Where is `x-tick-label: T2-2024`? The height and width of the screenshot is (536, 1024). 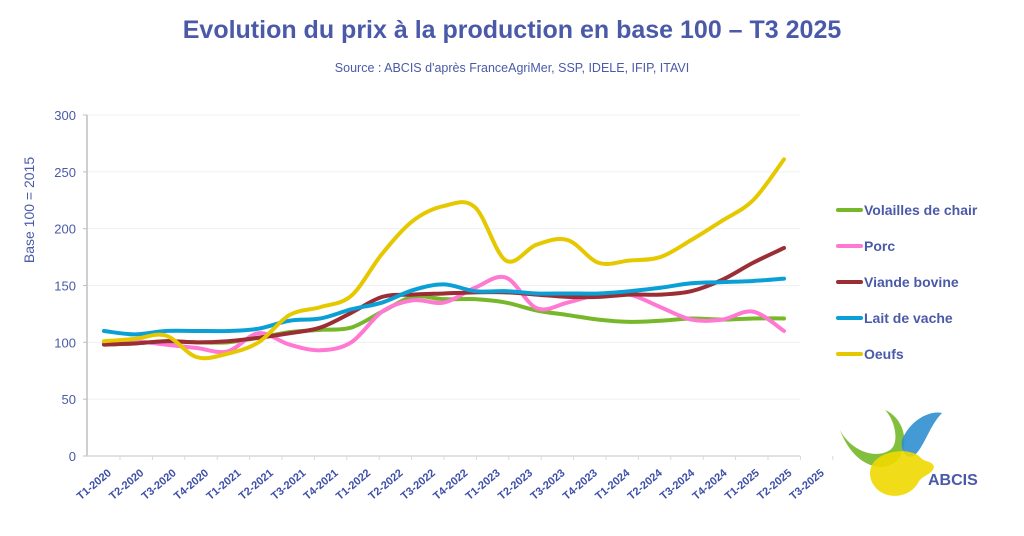 x-tick-label: T2-2024 is located at coordinates (646, 485).